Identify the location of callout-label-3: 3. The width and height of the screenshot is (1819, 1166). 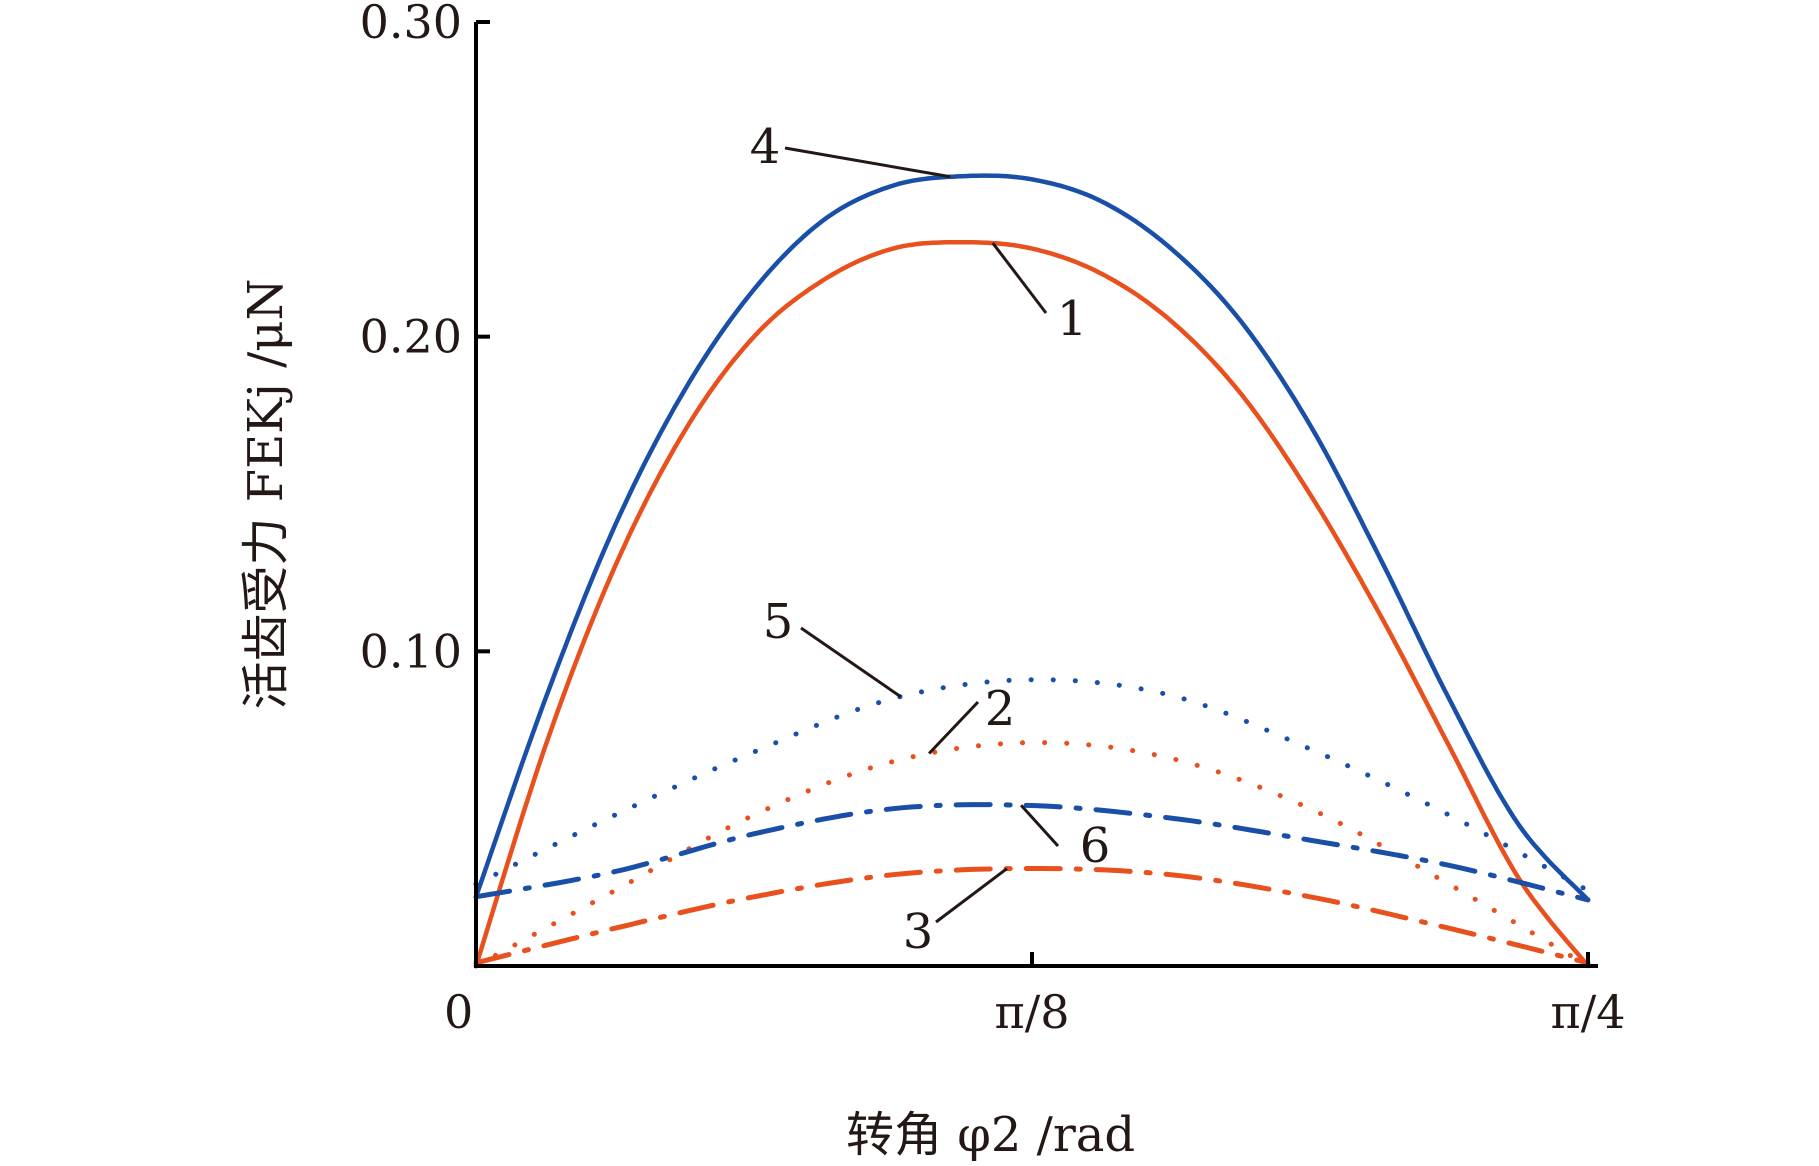
(918, 932).